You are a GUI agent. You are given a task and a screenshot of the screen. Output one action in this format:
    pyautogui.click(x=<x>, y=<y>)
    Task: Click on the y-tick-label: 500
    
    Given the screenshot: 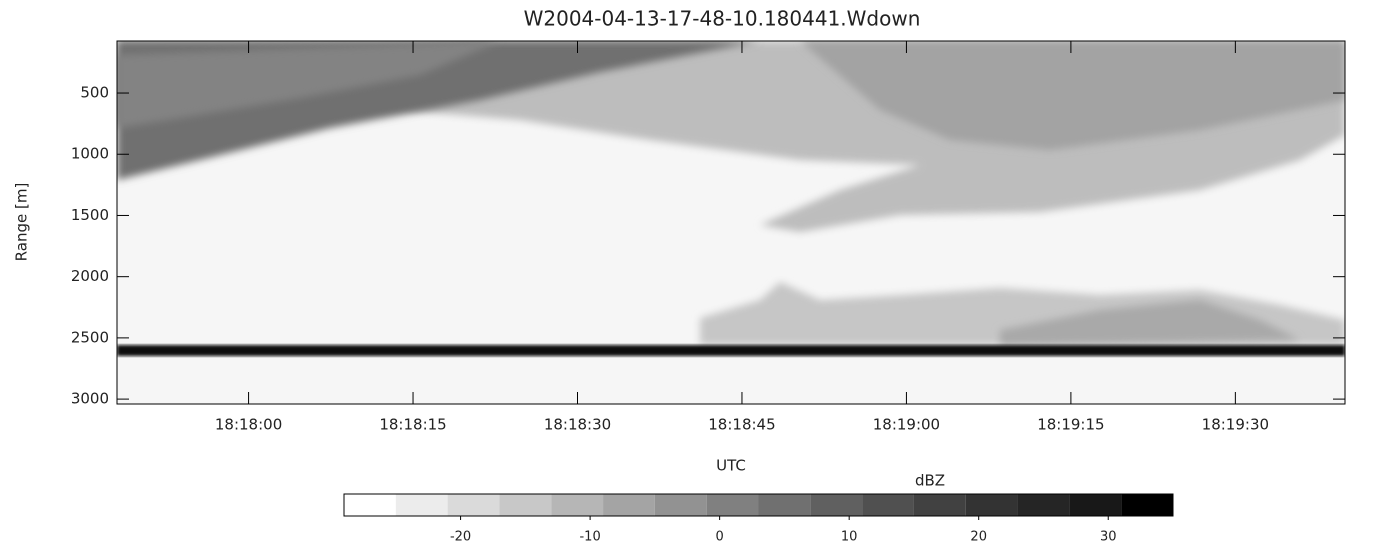 What is the action you would take?
    pyautogui.click(x=94, y=93)
    